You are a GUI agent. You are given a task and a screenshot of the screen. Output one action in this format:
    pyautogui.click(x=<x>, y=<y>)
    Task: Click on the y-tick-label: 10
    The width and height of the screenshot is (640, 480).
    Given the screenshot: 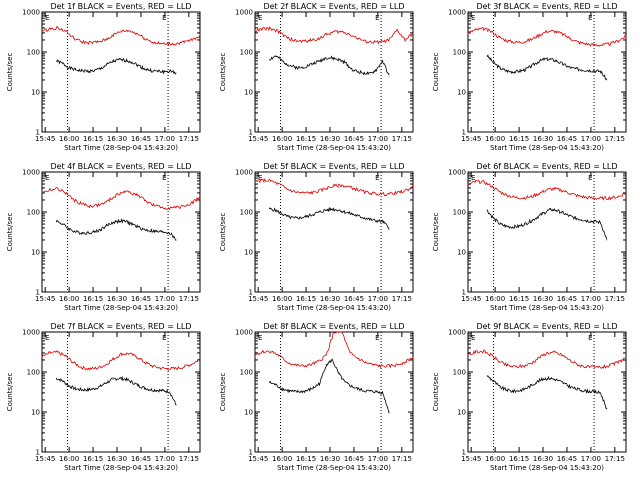 What is the action you would take?
    pyautogui.click(x=461, y=253)
    